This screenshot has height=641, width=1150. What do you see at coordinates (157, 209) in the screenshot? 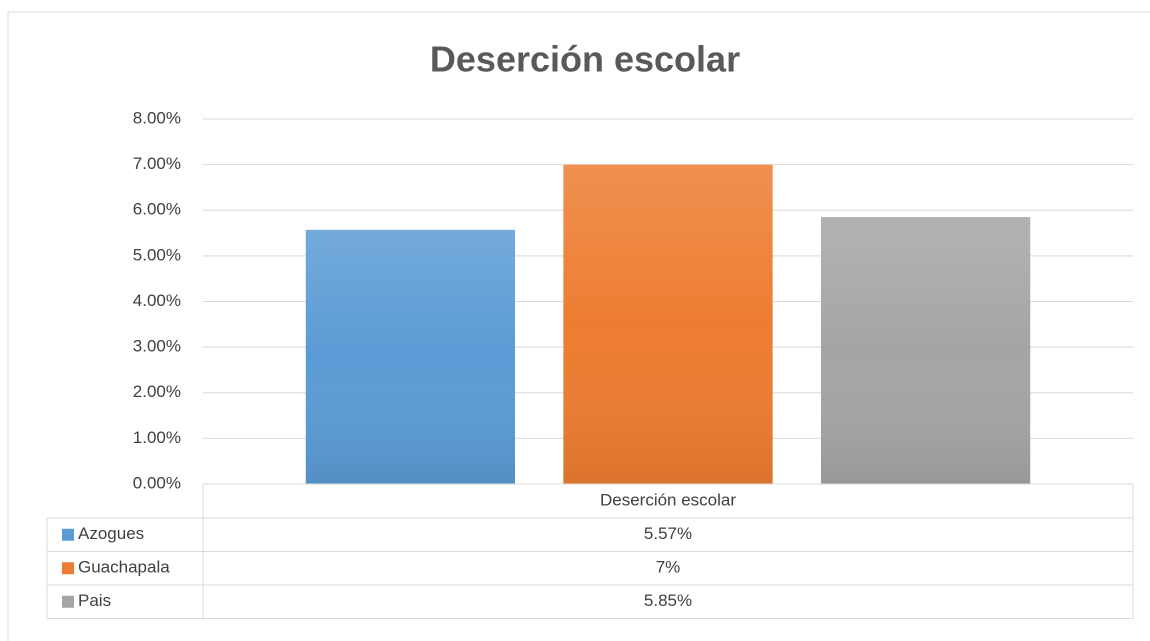
I see `y-tick-label: 6.00%` at bounding box center [157, 209].